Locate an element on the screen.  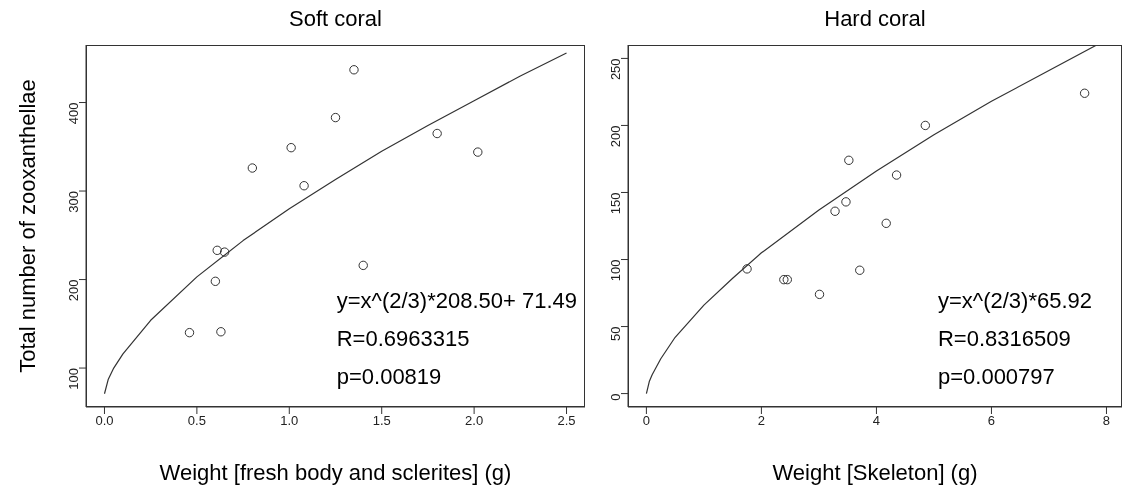
y-tick-label: 250 is located at coordinates (615, 69).